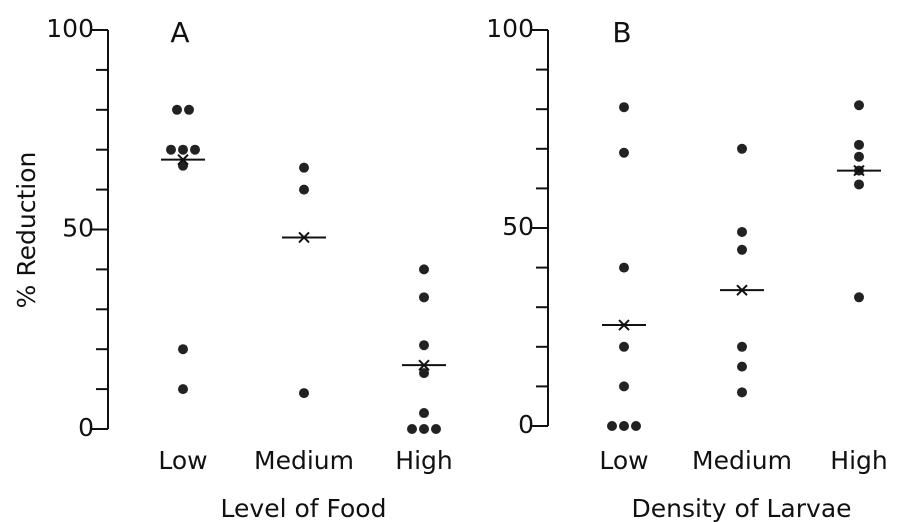 This screenshot has height=522, width=905. Describe the element at coordinates (179, 32) in the screenshot. I see `panel-title: A` at that location.